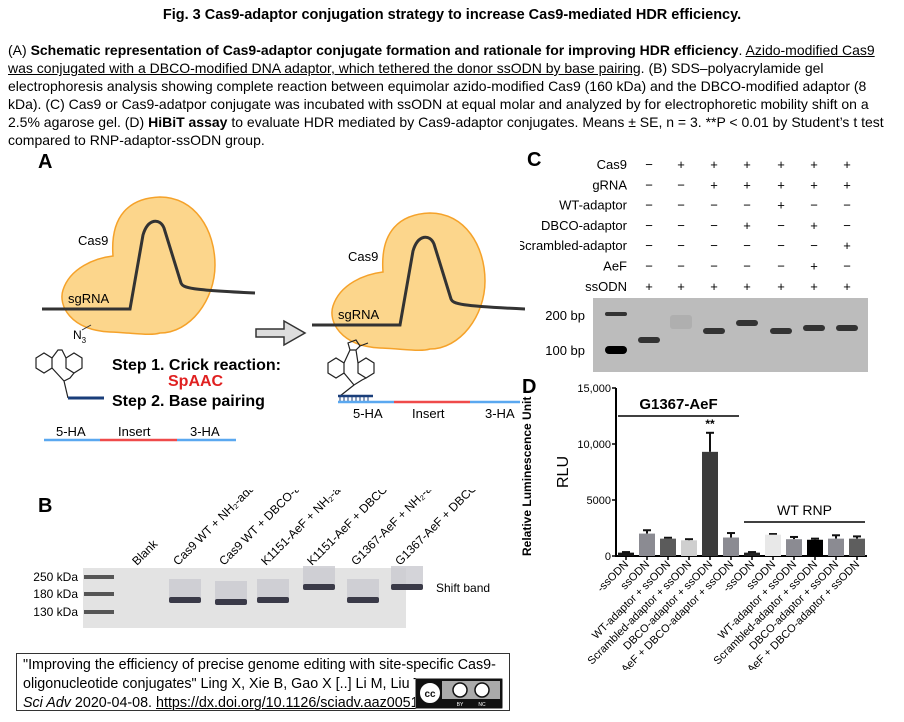 This screenshot has height=722, width=904. I want to click on agarose-gel-image, so click(730, 335).